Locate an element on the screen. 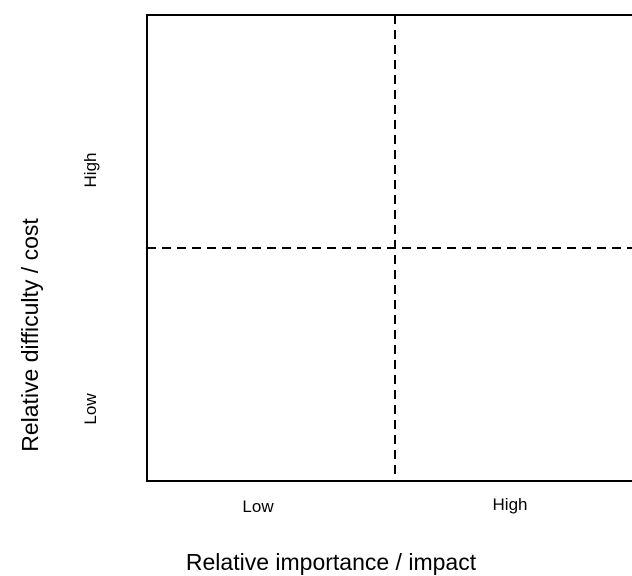  y-axis-title: Relative difficulty / cost is located at coordinates (30, 335).